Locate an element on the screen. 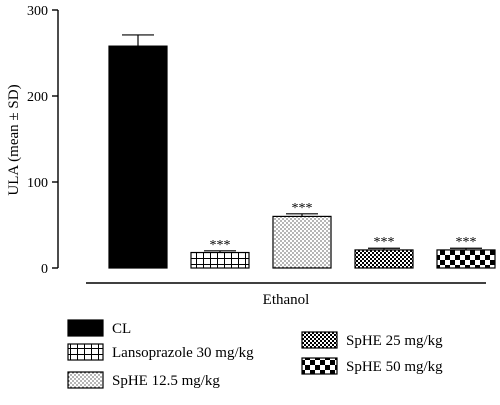  legend-label: SpHE 12.5 mg/kg is located at coordinates (166, 381).